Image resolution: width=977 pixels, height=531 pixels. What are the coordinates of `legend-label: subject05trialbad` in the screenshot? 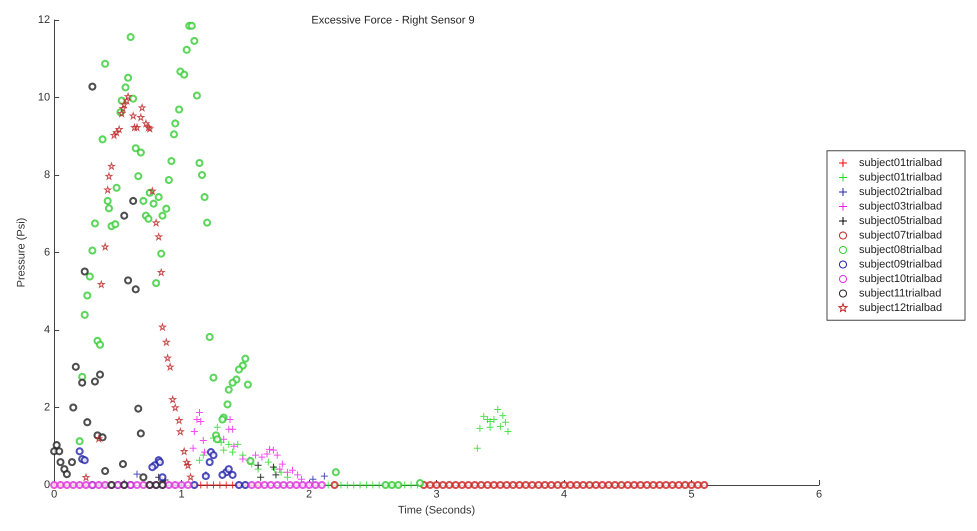 It's located at (900, 221).